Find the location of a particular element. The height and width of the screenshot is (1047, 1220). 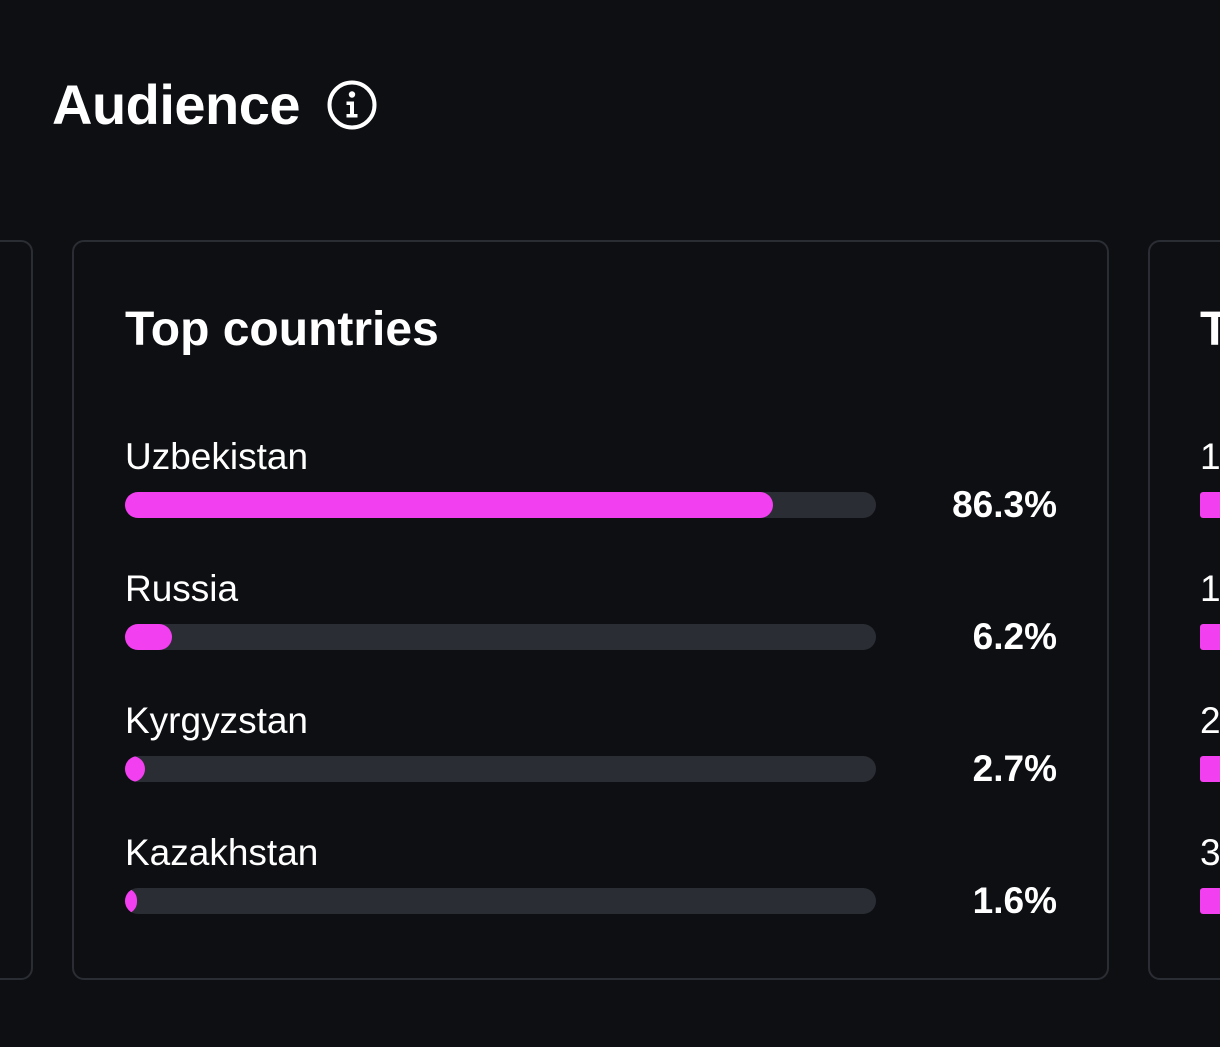

section-title: Audience is located at coordinates (176, 104).